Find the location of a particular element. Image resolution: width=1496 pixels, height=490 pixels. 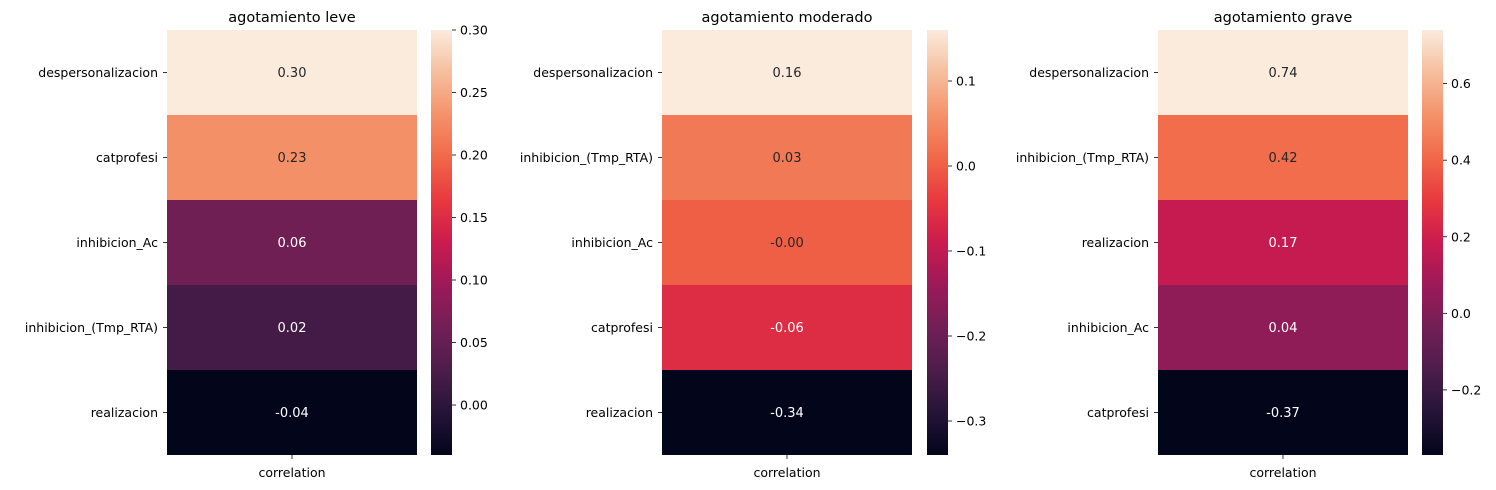

colorbar-tick-label: 0.00 is located at coordinates (474, 405).